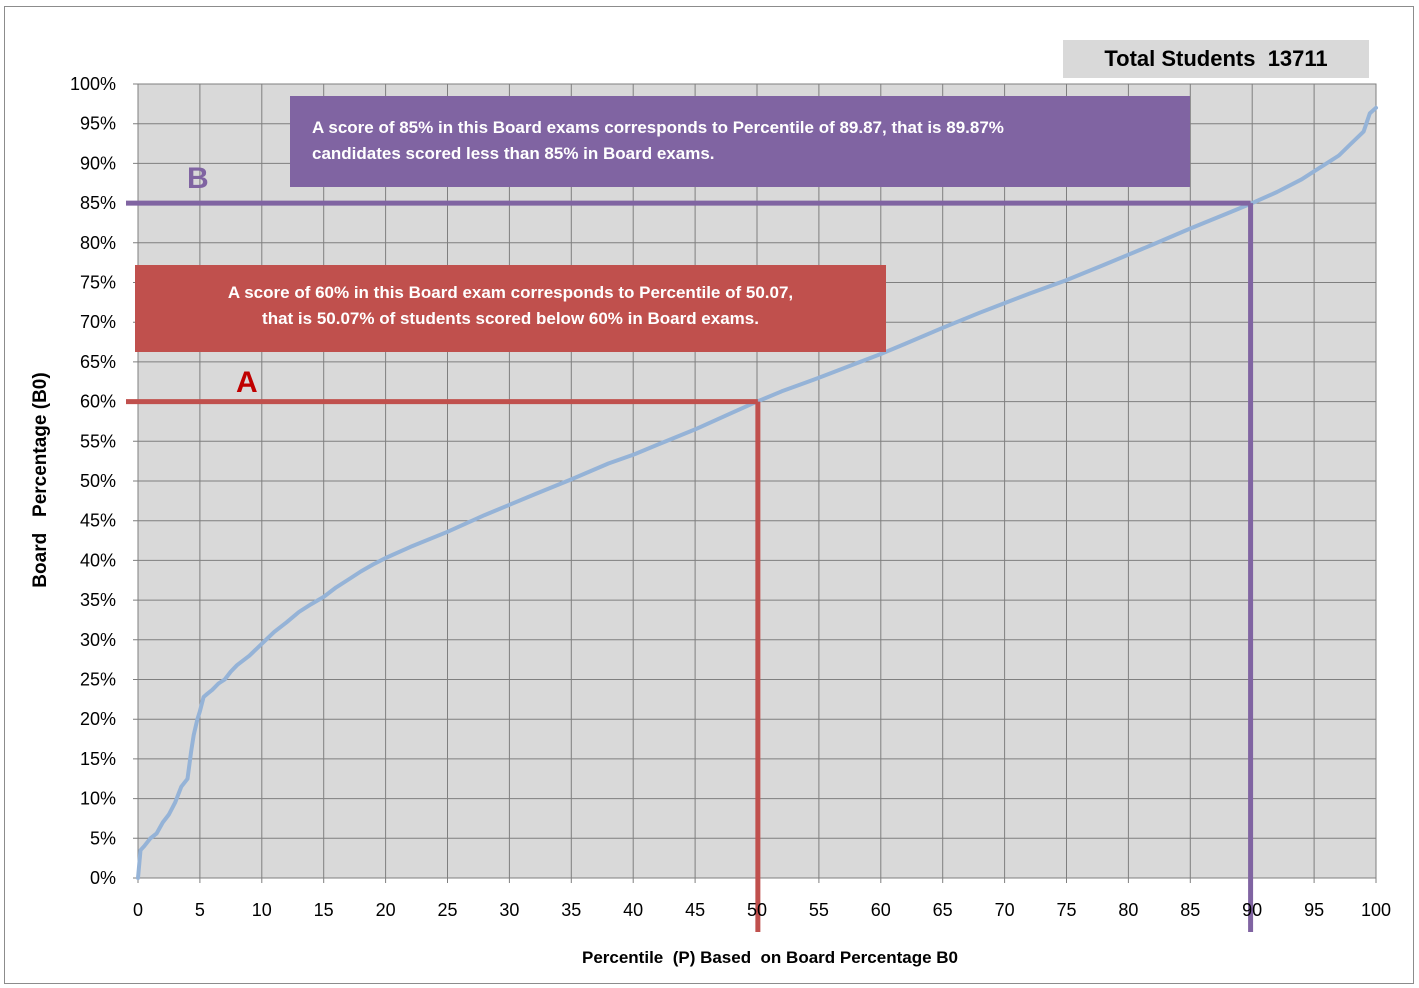  I want to click on y-axis-title: Board Percentage (B0), so click(40, 480).